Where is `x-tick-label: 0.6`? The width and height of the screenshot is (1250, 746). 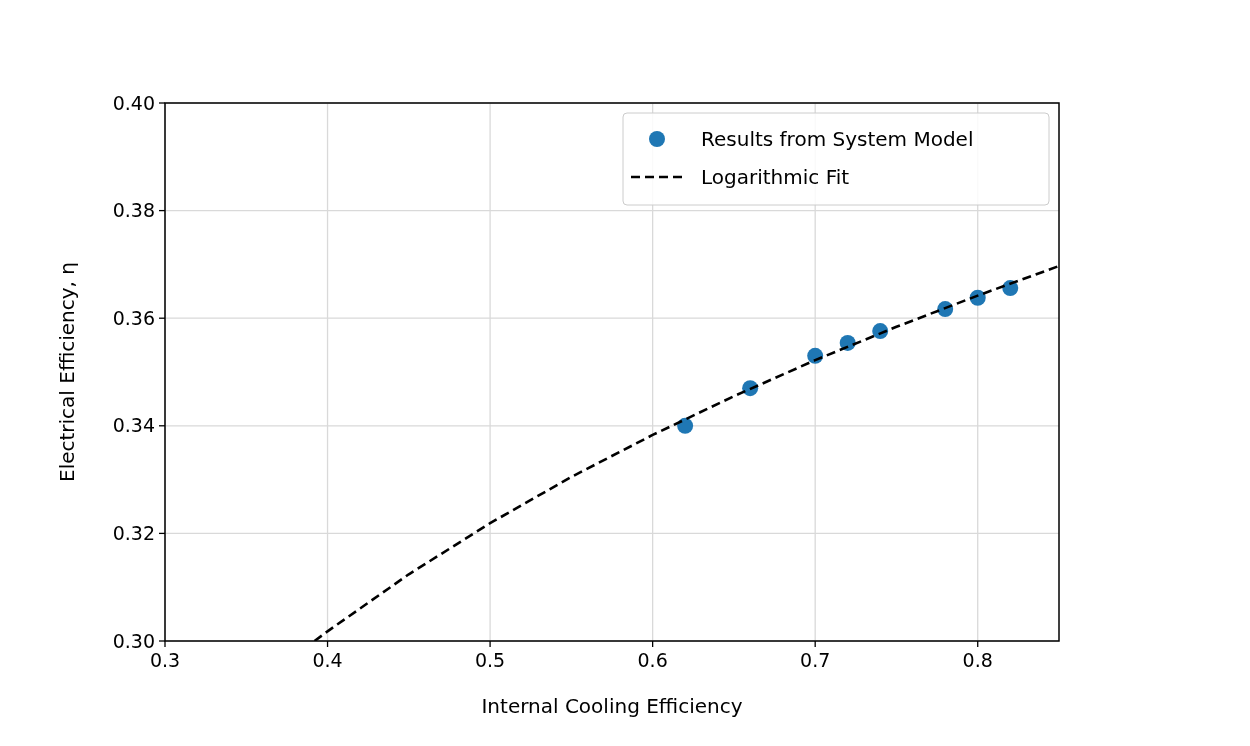 x-tick-label: 0.6 is located at coordinates (652, 660).